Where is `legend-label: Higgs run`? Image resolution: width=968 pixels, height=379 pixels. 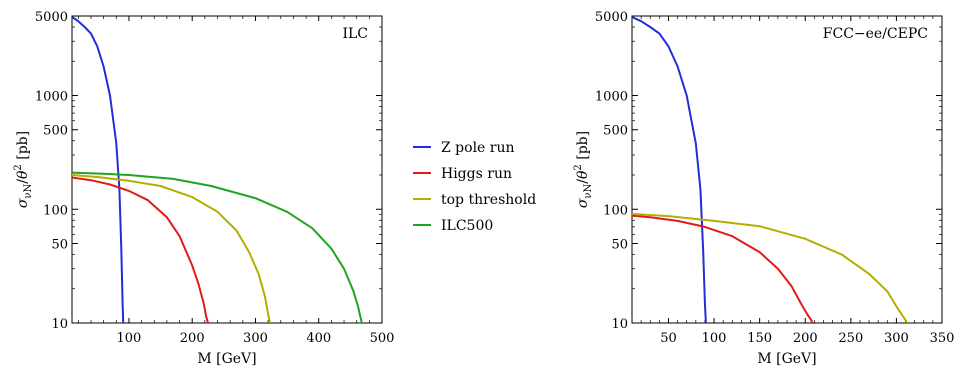 legend-label: Higgs run is located at coordinates (476, 174).